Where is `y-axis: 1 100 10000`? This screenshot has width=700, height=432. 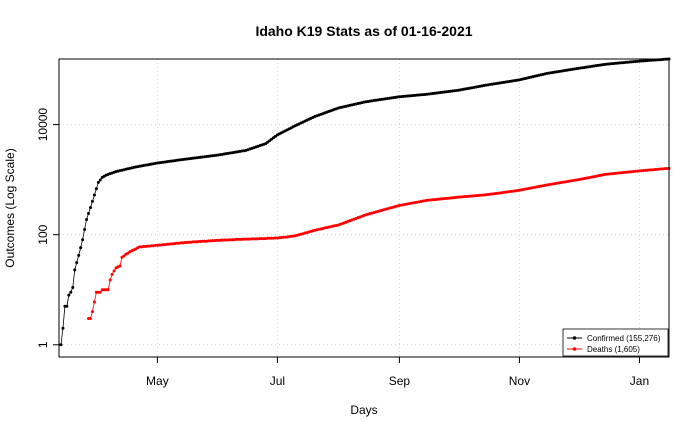
y-axis: 1 100 10000 is located at coordinates (47, 228).